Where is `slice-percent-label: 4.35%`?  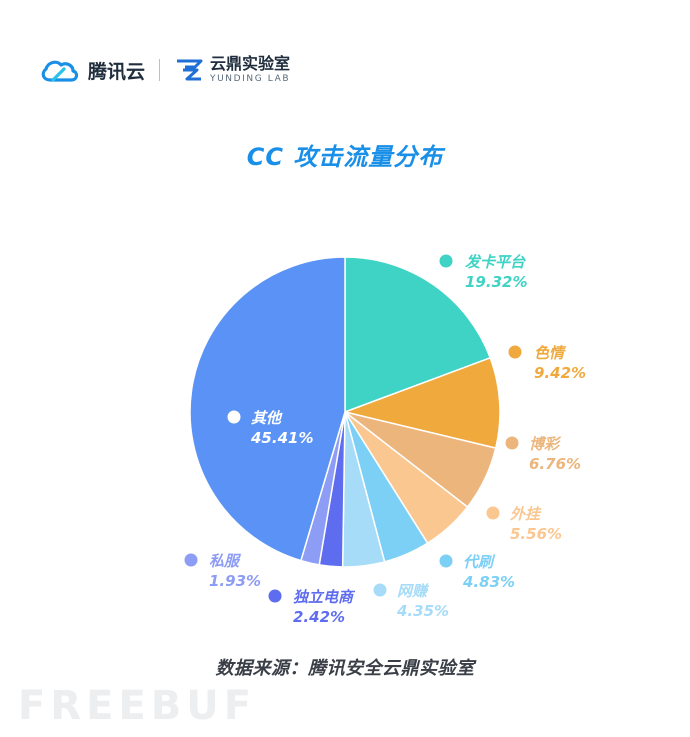 slice-percent-label: 4.35% is located at coordinates (422, 611).